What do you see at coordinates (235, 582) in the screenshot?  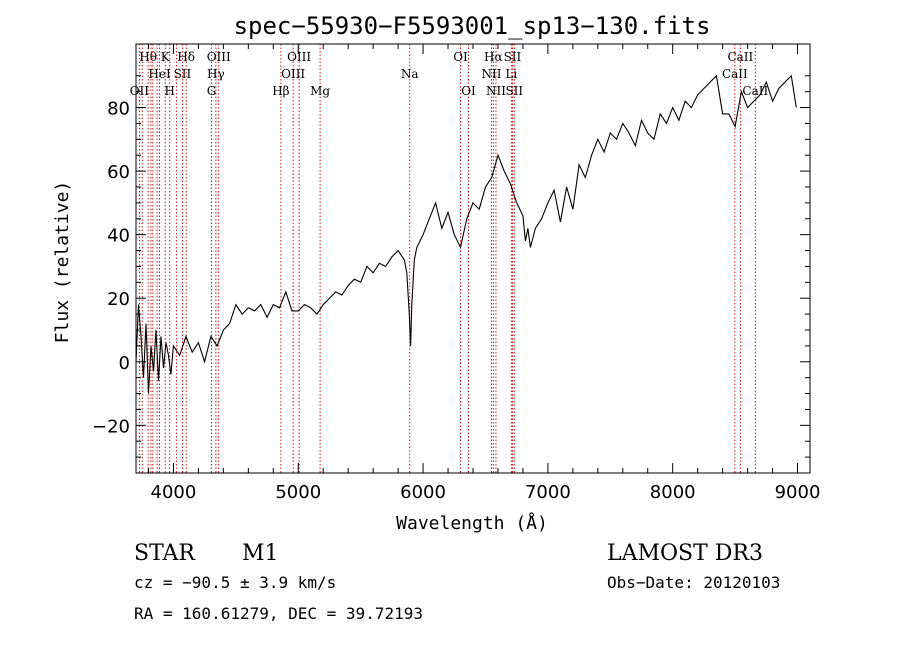 I see `redshift-cz: cz = −90.5 ± 3.9 km/s` at bounding box center [235, 582].